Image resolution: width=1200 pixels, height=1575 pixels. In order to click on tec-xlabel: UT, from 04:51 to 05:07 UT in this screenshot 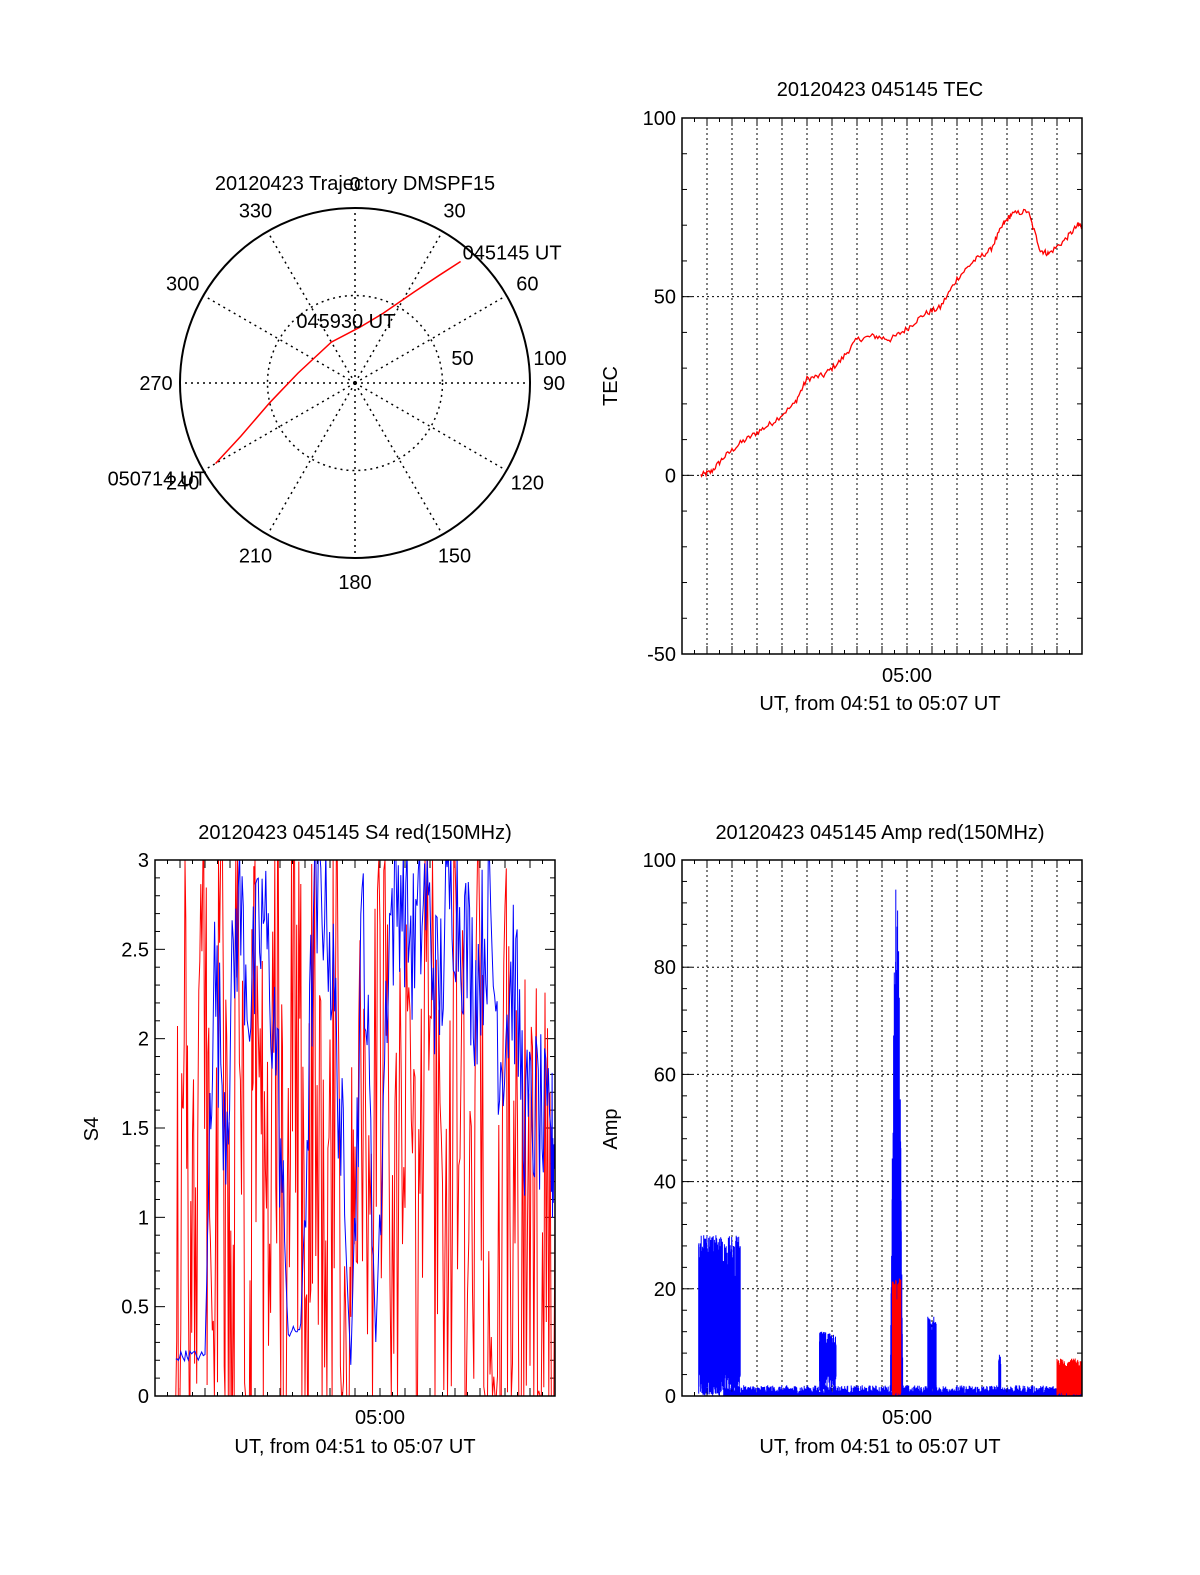, I will do `click(879, 704)`.